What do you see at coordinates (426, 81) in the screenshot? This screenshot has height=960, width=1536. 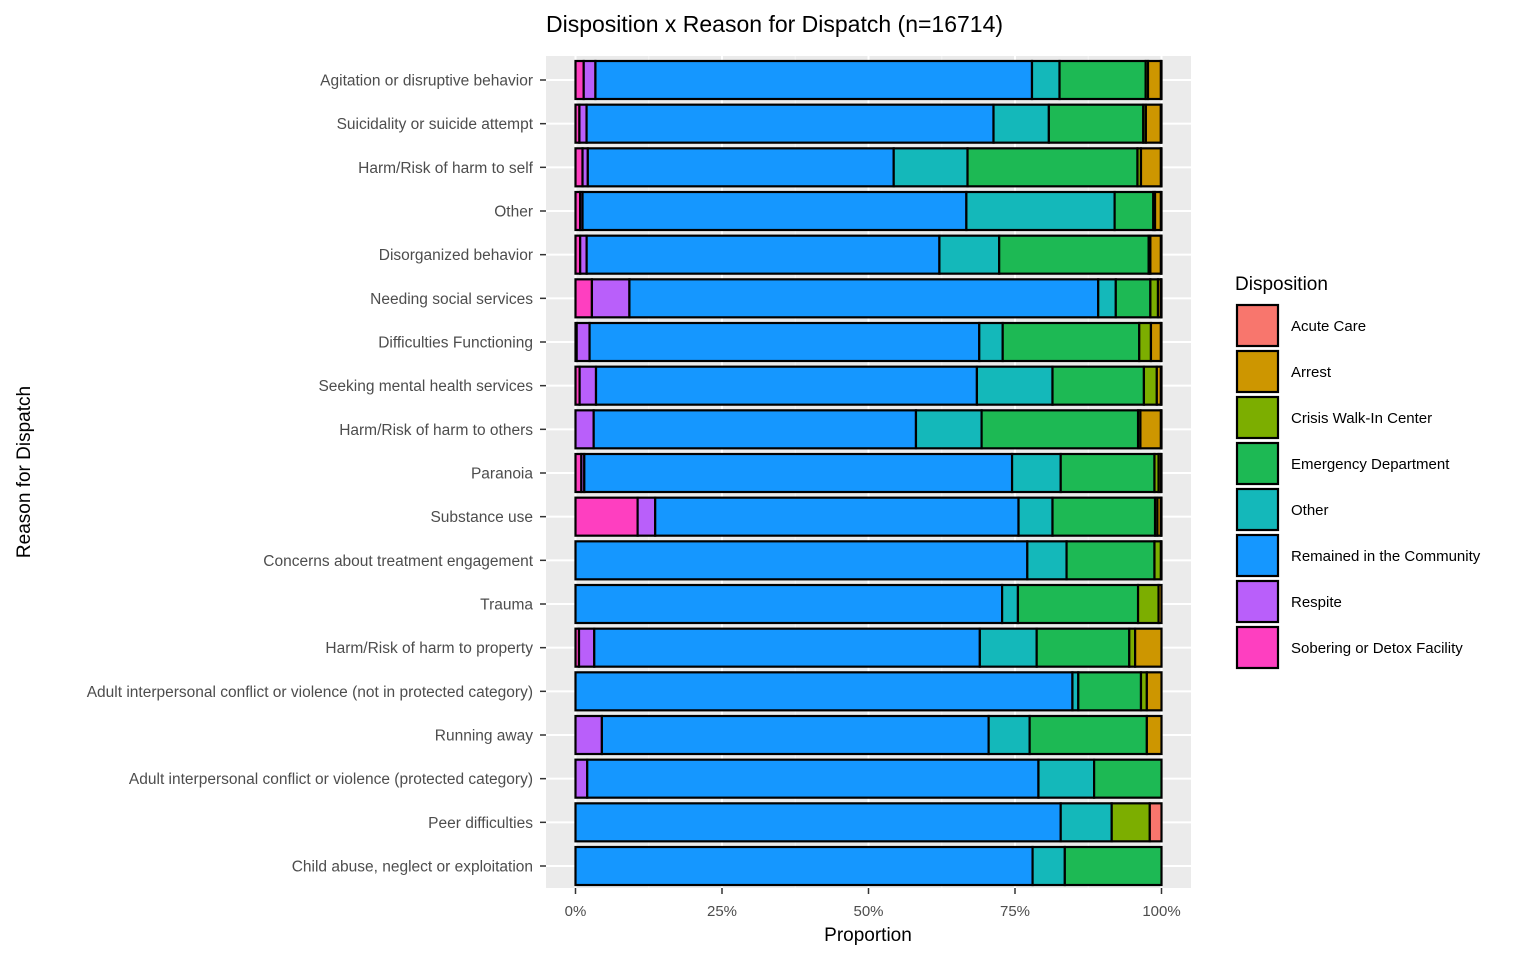 I see `category-label: Agitation or disruptive behavior` at bounding box center [426, 81].